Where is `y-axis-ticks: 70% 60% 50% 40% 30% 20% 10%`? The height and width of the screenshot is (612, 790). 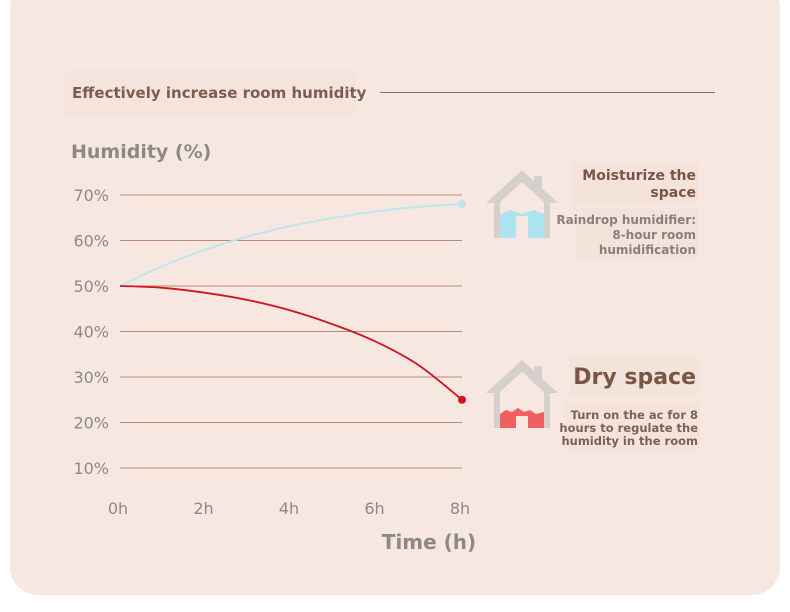 y-axis-ticks: 70% 60% 50% 40% 30% 20% 10% is located at coordinates (91, 332).